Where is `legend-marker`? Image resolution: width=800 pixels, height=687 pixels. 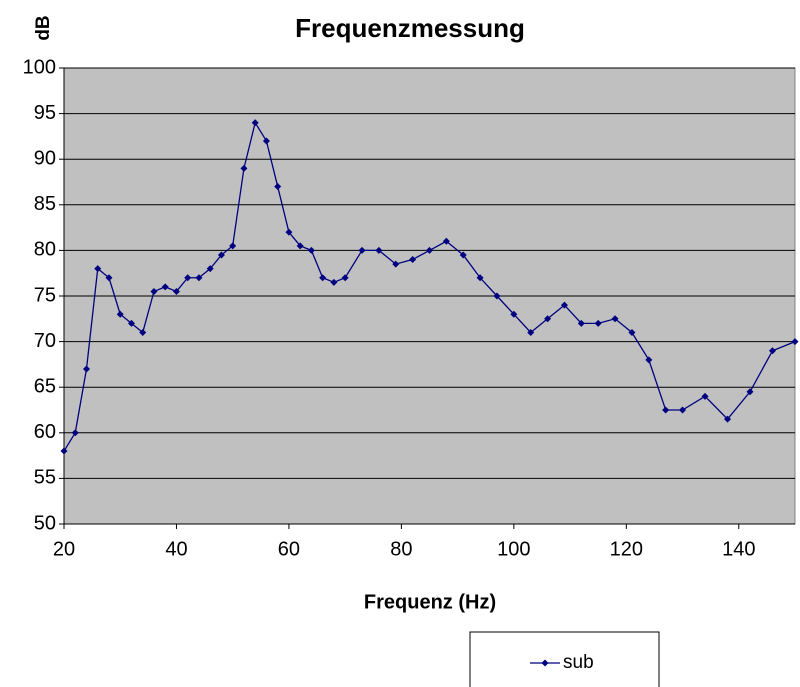 legend-marker is located at coordinates (545, 663).